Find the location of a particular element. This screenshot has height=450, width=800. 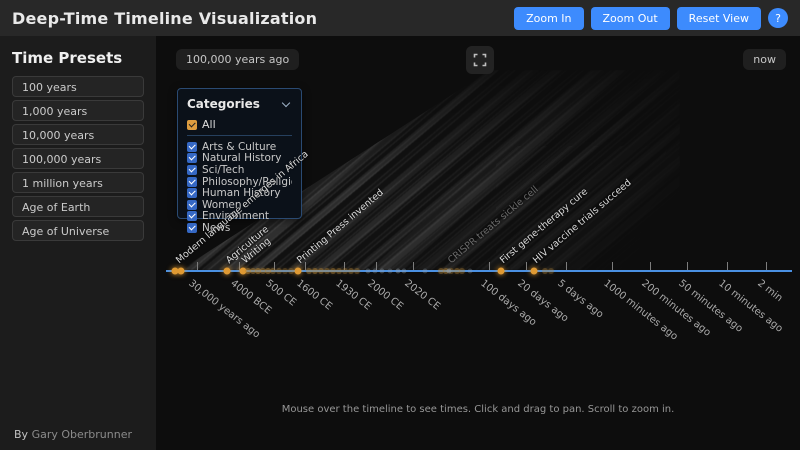

category-label: Environment is located at coordinates (236, 216).